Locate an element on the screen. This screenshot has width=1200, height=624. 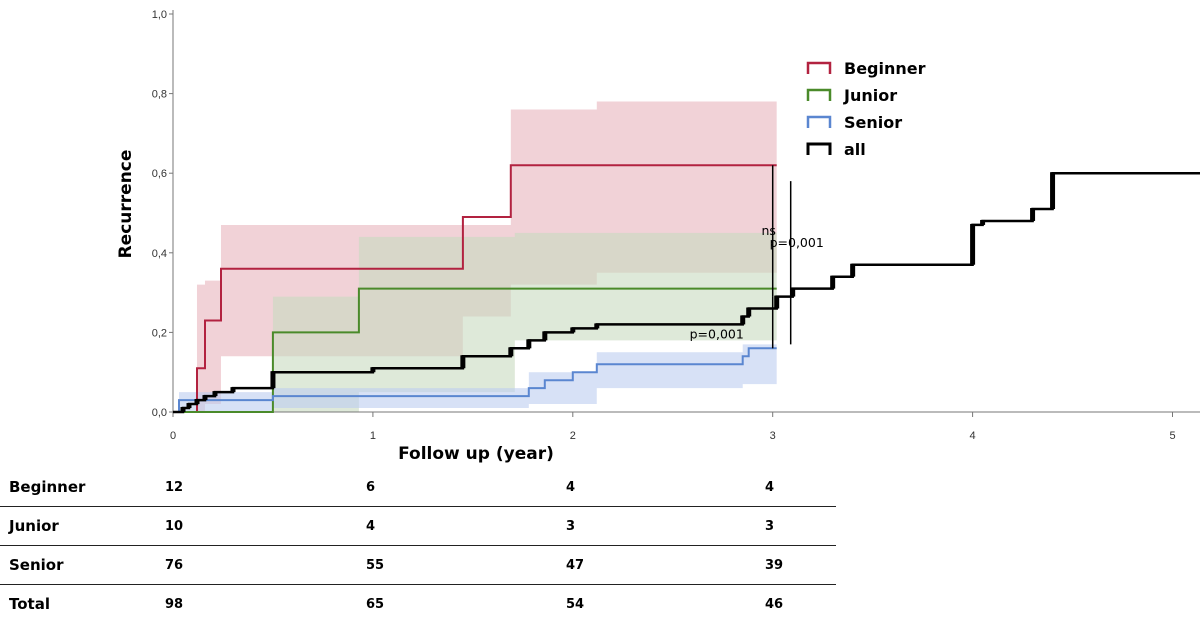
risk-cell: 55 is located at coordinates (375, 565).